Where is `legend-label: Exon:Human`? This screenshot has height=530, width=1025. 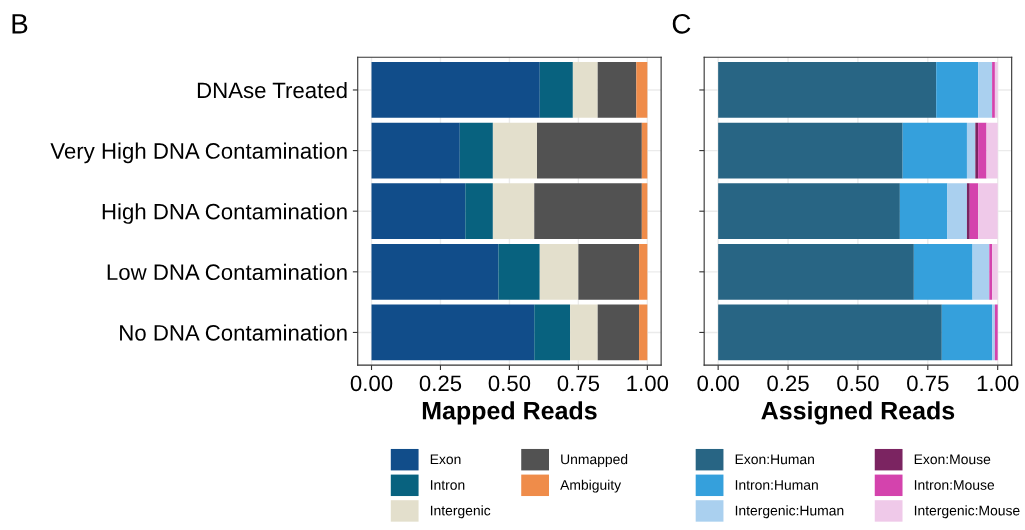
legend-label: Exon:Human is located at coordinates (774, 459).